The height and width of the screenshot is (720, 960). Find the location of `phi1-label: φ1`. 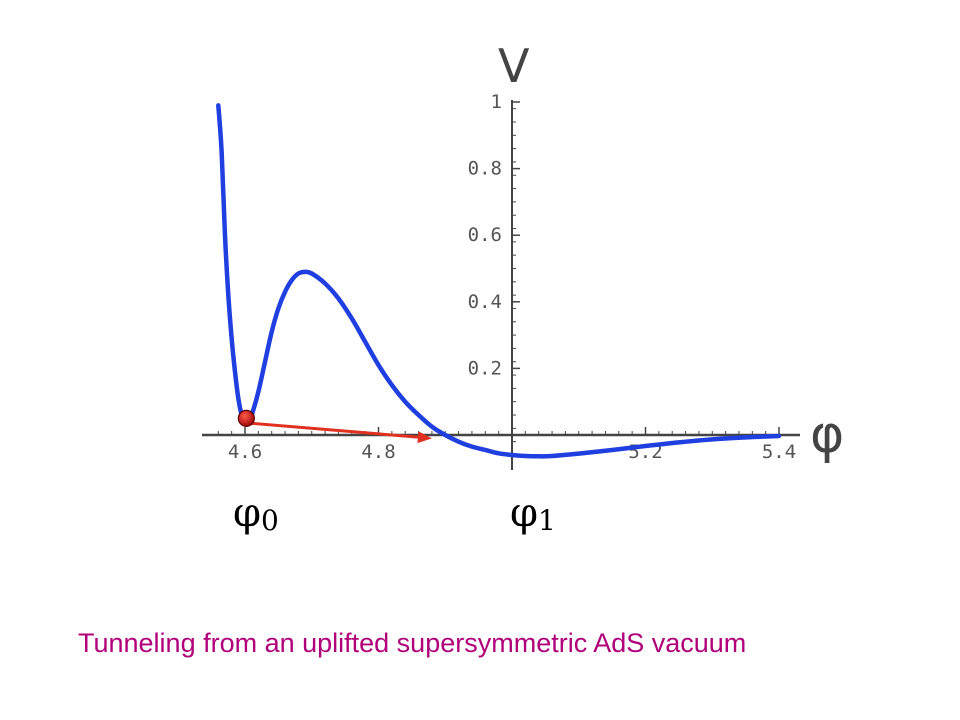

phi1-label: φ1 is located at coordinates (533, 513).